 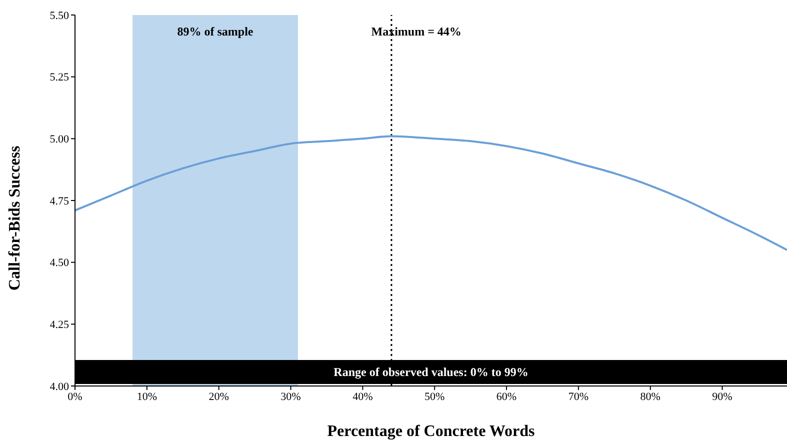 I want to click on x-tick-label: 90%, so click(x=722, y=396).